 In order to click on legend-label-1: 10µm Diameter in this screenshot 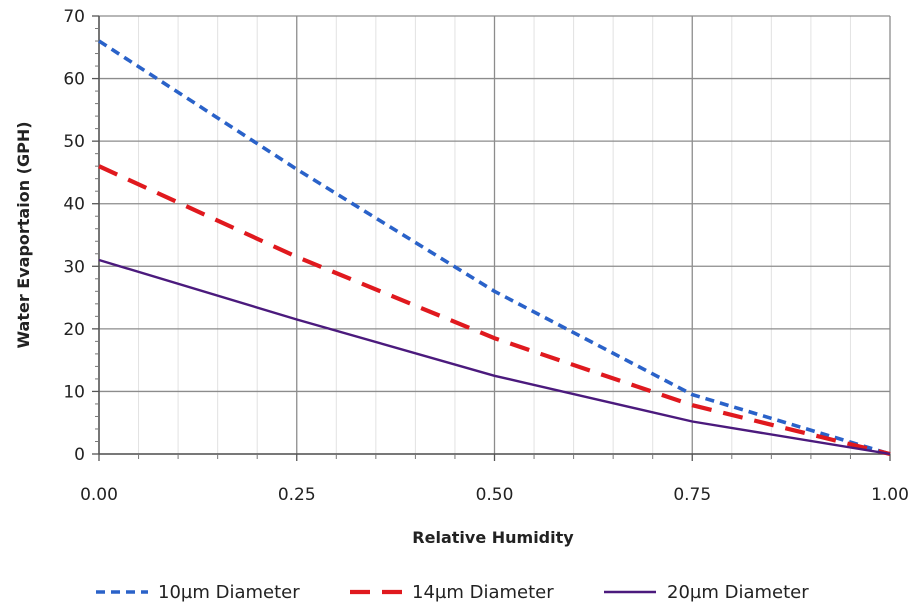, I will do `click(229, 592)`.